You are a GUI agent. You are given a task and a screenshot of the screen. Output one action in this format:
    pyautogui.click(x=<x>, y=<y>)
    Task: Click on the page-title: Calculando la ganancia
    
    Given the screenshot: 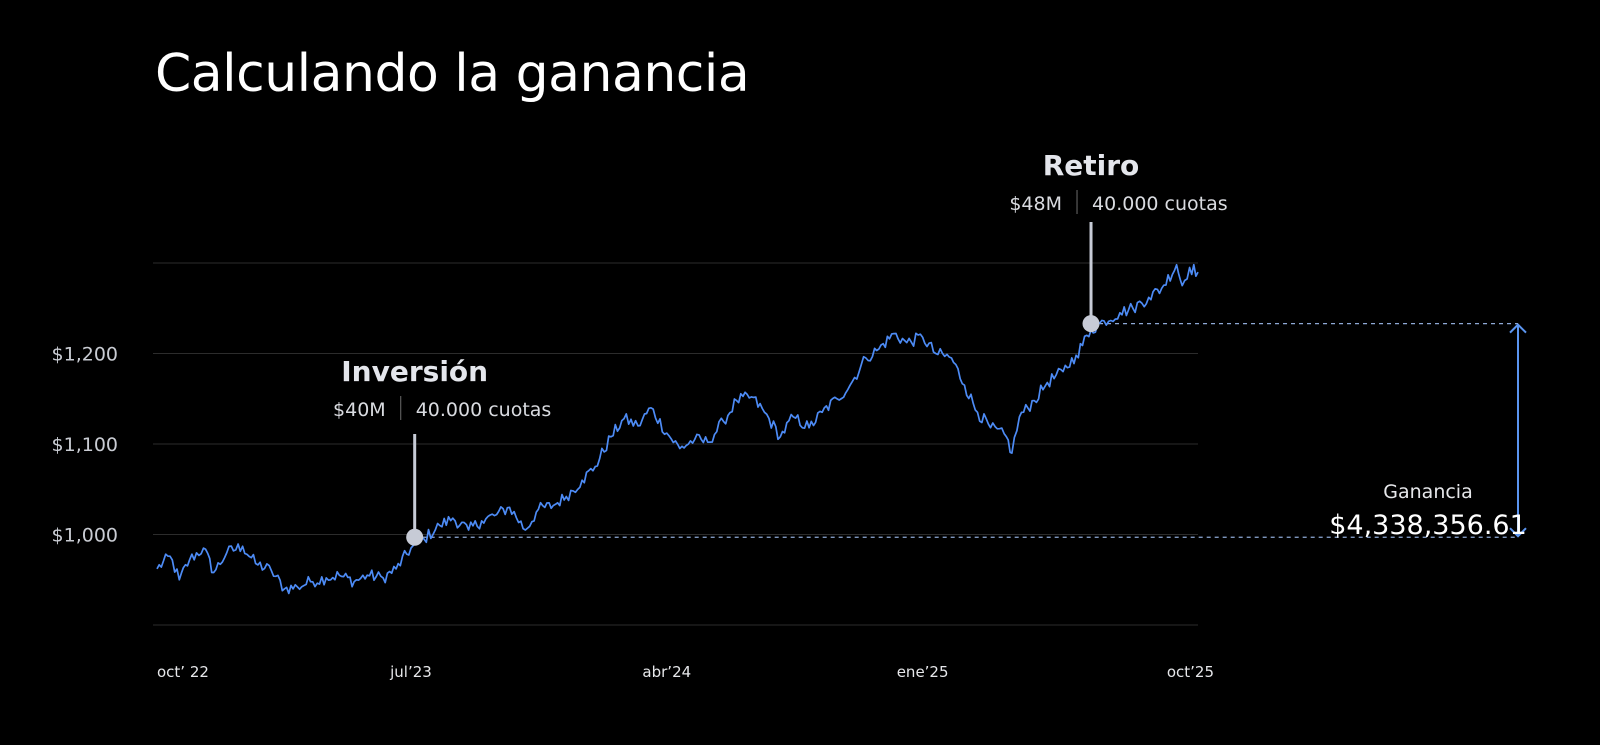 What is the action you would take?
    pyautogui.click(x=452, y=74)
    